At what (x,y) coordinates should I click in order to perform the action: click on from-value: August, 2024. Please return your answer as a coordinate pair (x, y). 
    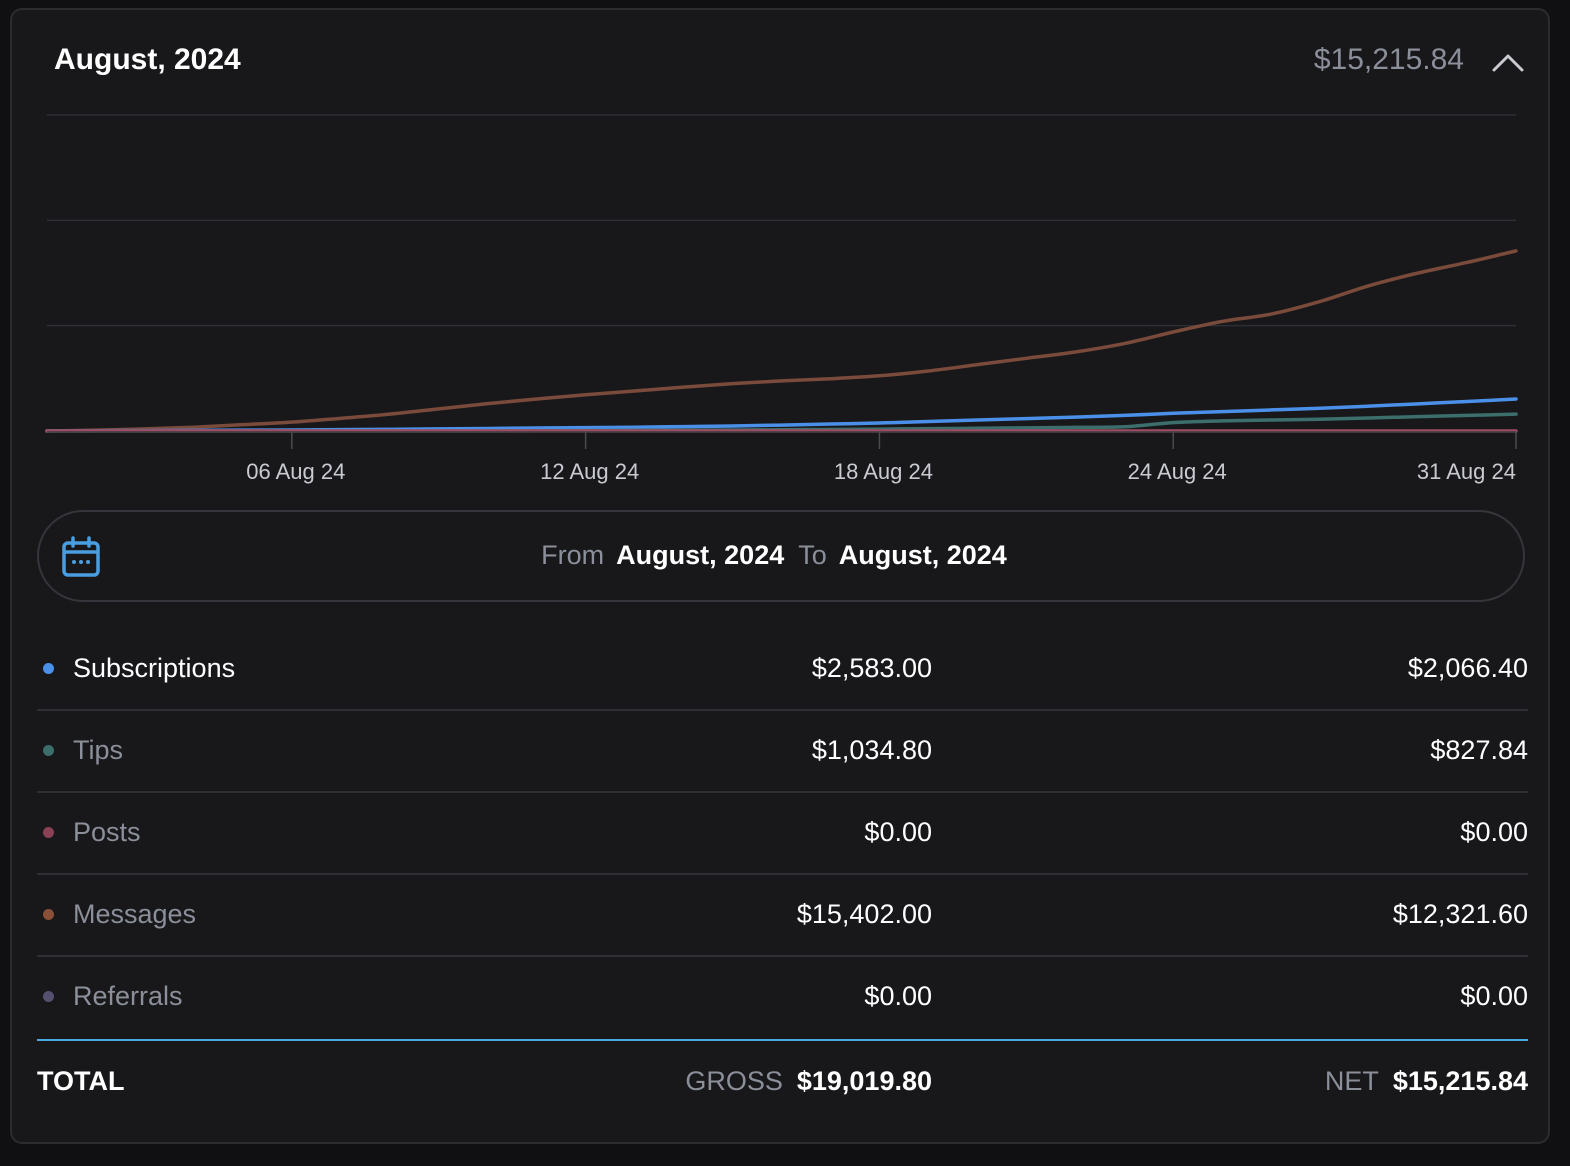
    Looking at the image, I should click on (700, 555).